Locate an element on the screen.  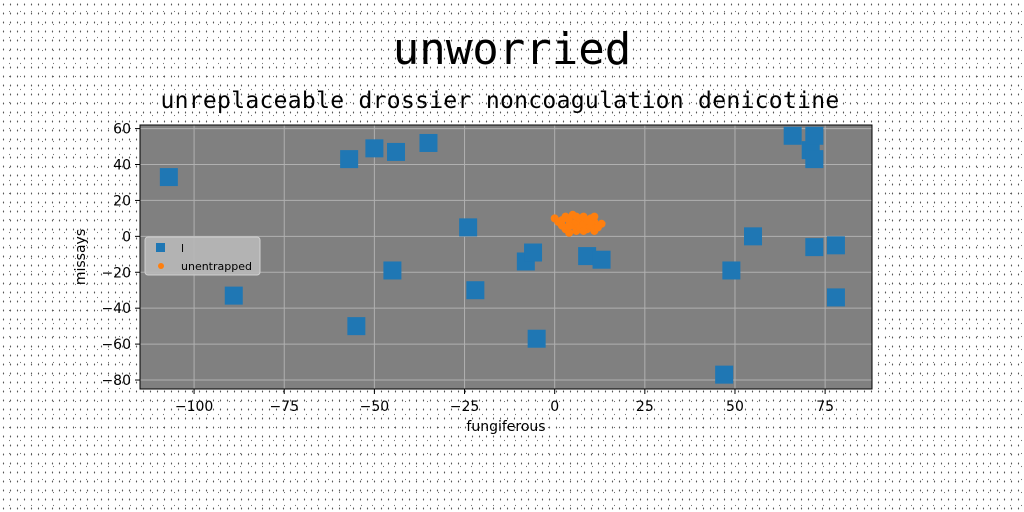
x-tick-label: 75 is located at coordinates (825, 407).